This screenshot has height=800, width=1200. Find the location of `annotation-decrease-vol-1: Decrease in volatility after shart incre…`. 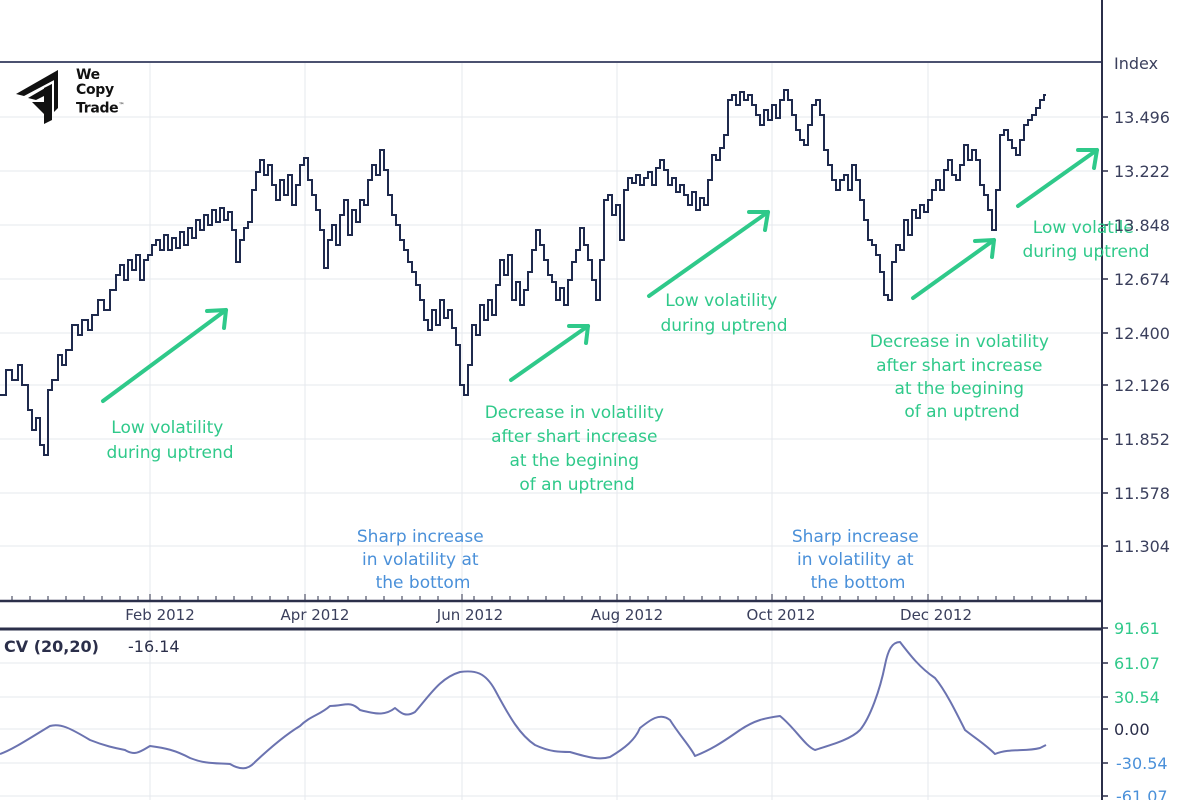

annotation-decrease-vol-1: Decrease in volatility after shart incre… is located at coordinates (577, 449).